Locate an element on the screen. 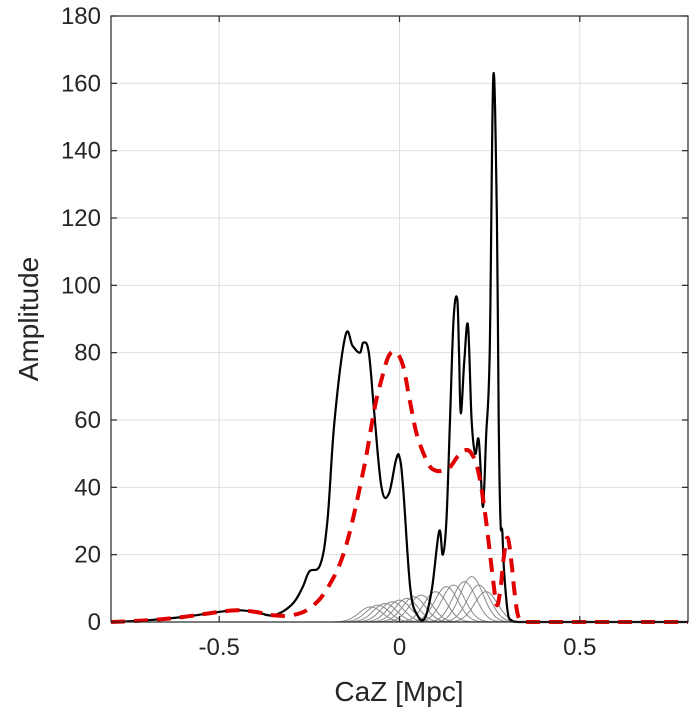 This screenshot has width=697, height=711. y-tick-label: 120 is located at coordinates (81, 218).